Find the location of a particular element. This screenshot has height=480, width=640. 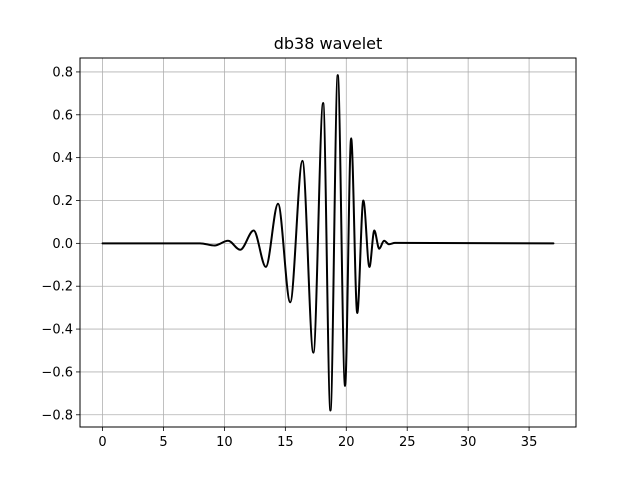

x-axis-ticks: 0 5 10 15 20 25 30 35 is located at coordinates (317, 438).